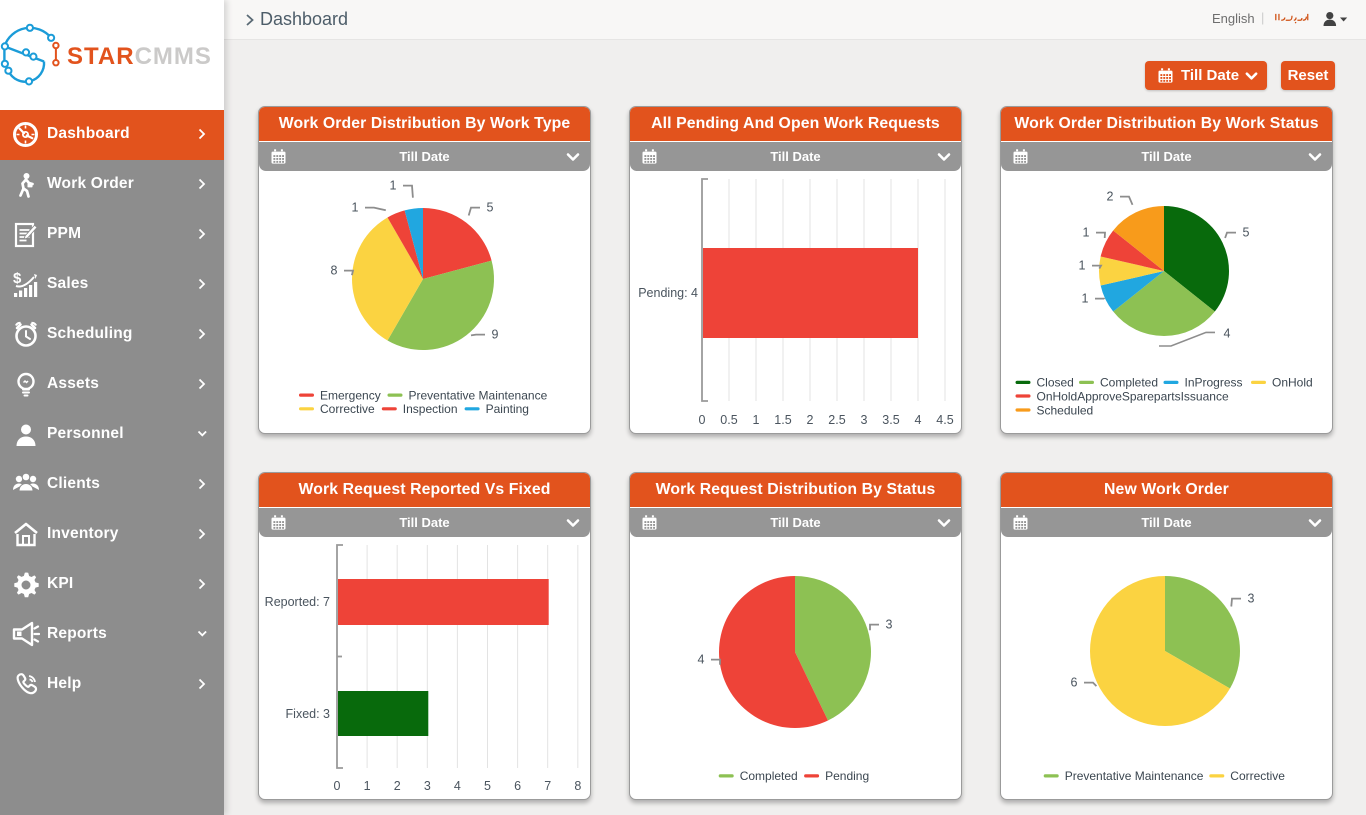  What do you see at coordinates (430, 409) in the screenshot?
I see `svg-text: Inspection` at bounding box center [430, 409].